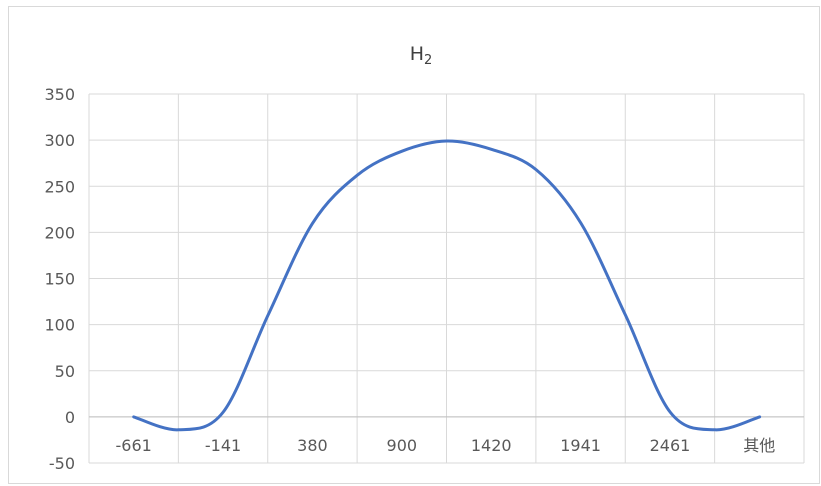 This screenshot has height=486, width=821. What do you see at coordinates (59, 186) in the screenshot?
I see `y-tick-label: 250` at bounding box center [59, 186].